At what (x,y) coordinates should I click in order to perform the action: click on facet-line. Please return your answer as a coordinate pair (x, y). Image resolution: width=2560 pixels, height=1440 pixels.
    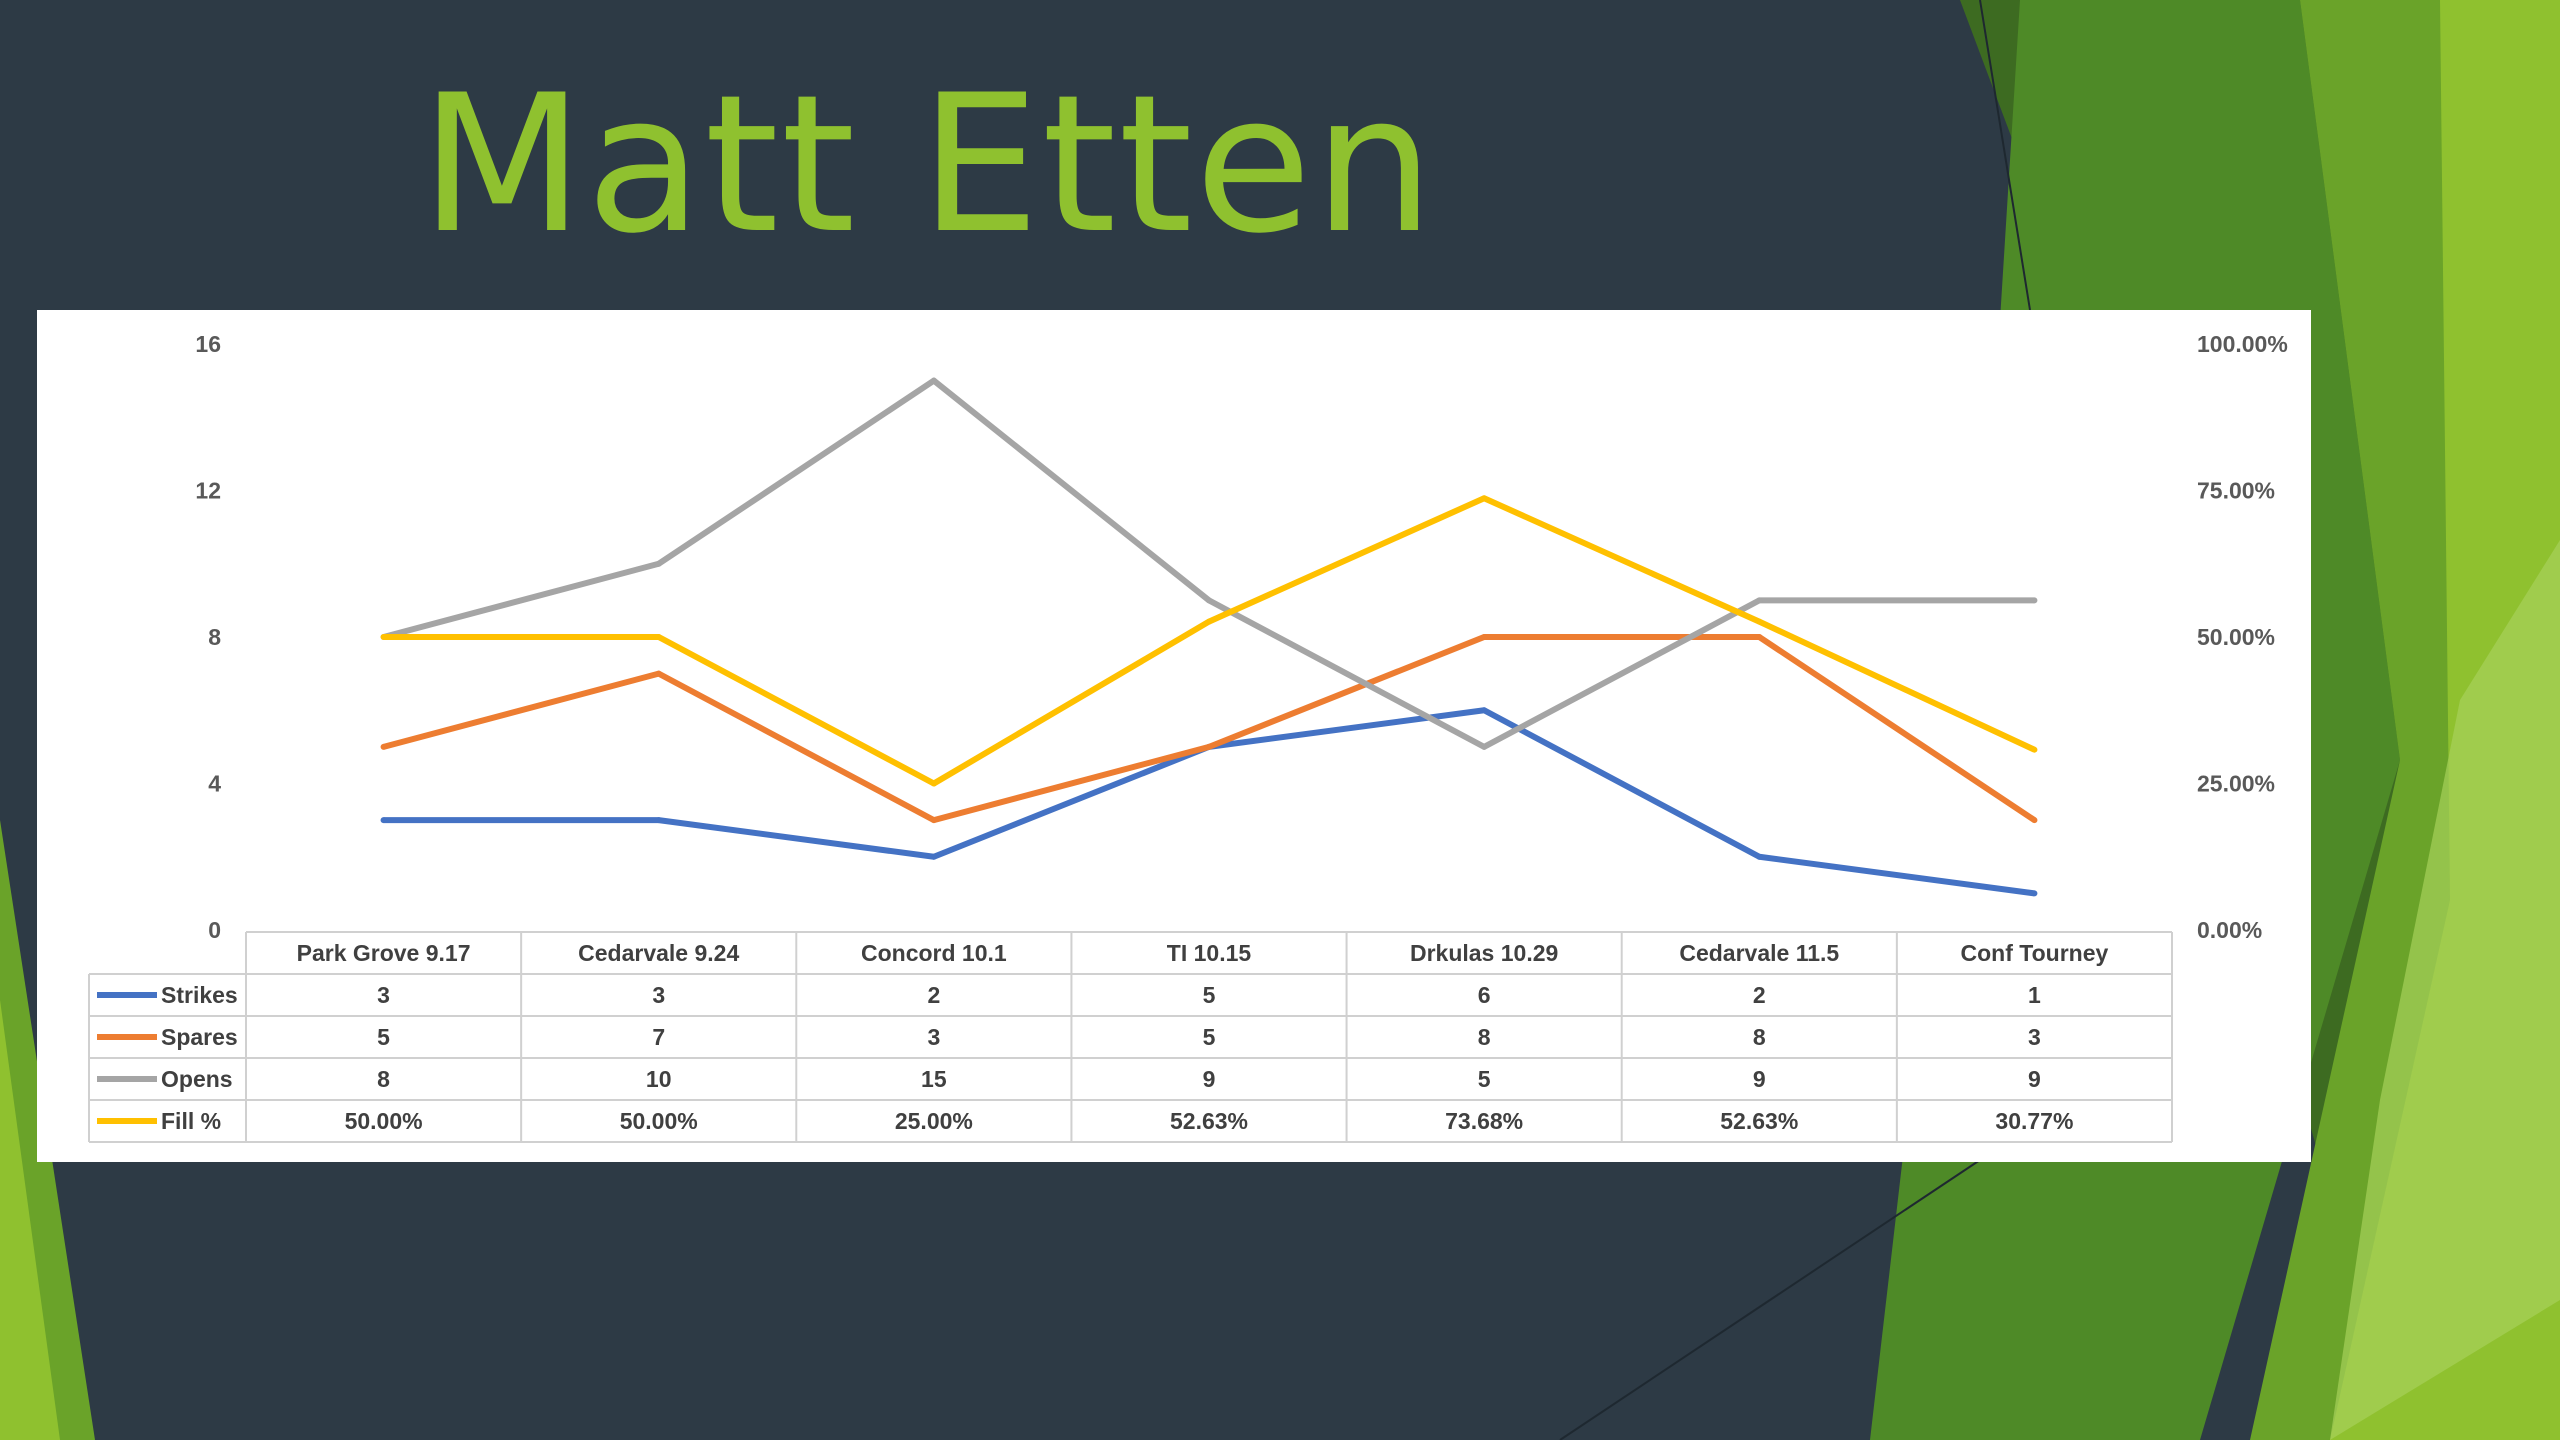
    Looking at the image, I should click on (2005, 155).